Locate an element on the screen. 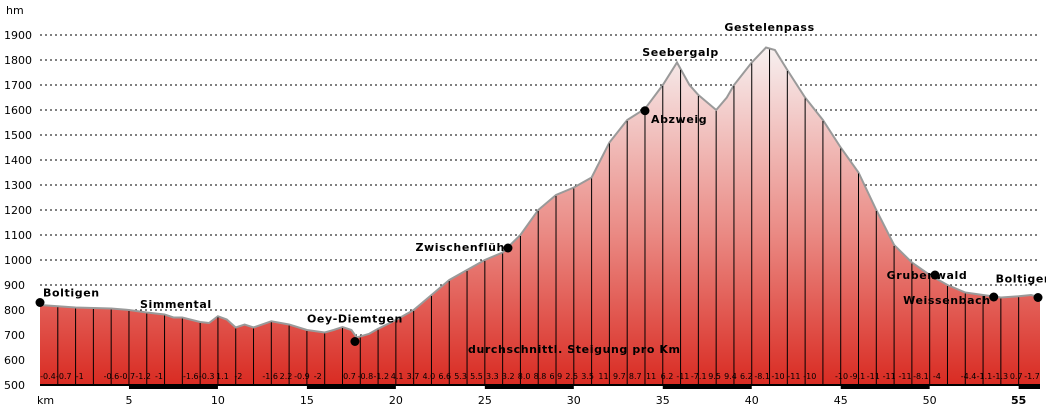 The image size is (1046, 409). gradient-label: -0.8 is located at coordinates (366, 376).